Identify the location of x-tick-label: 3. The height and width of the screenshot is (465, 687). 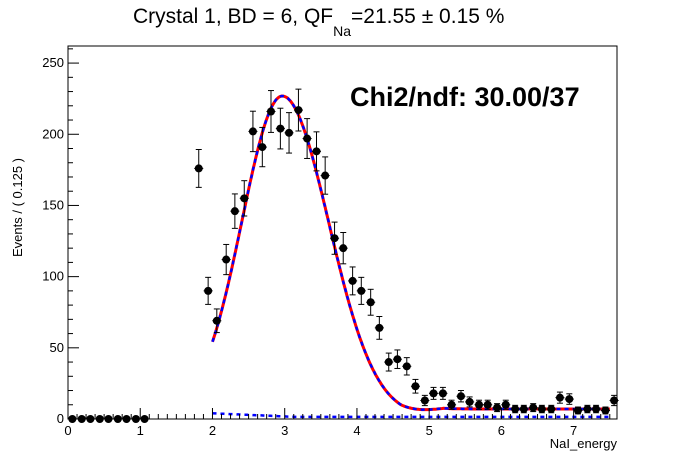
(284, 430).